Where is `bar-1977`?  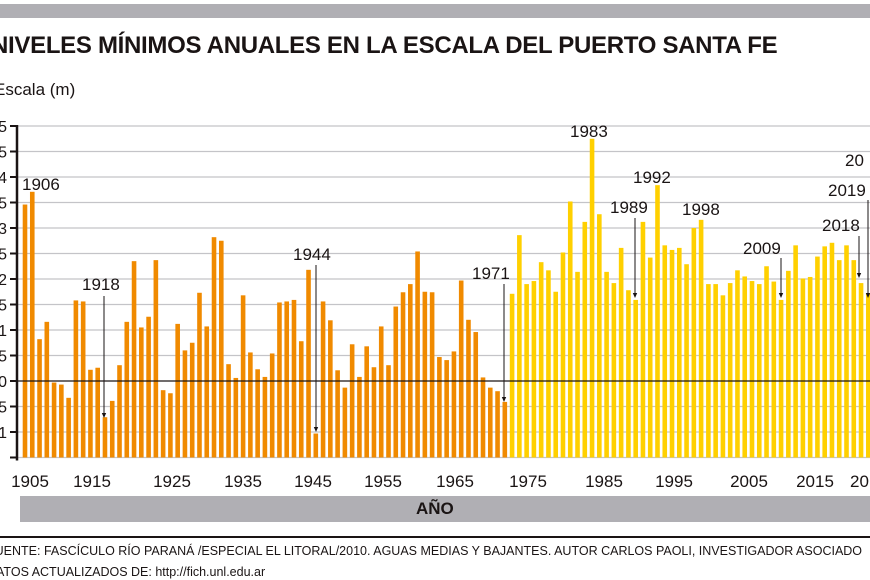
bar-1977 is located at coordinates (548, 364).